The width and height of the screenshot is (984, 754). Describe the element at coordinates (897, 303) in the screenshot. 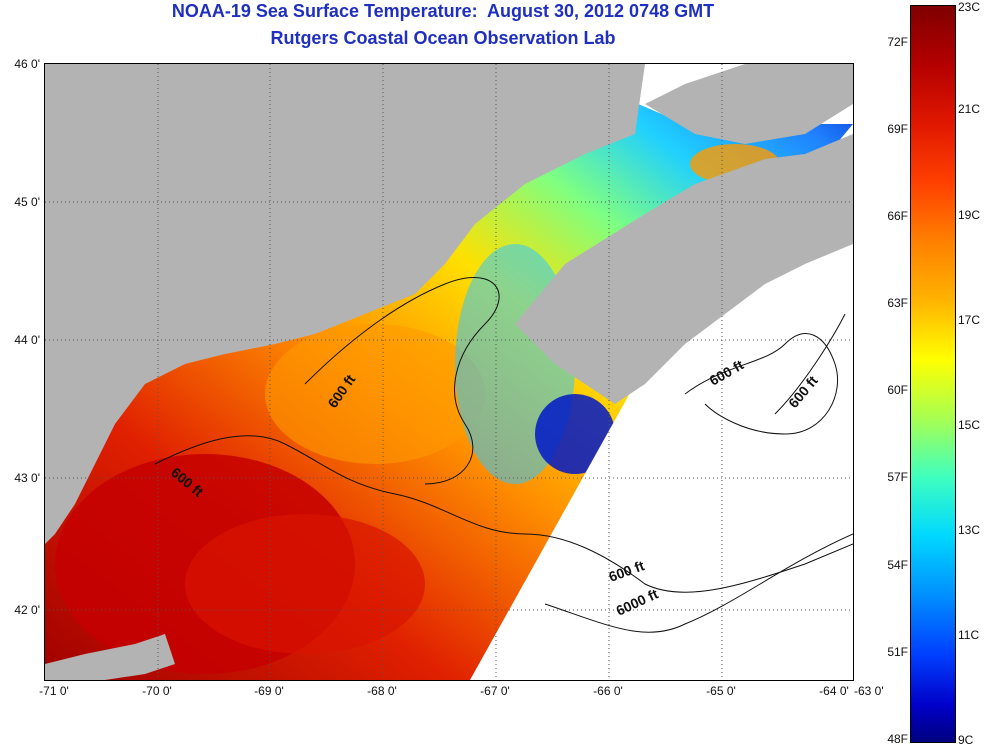

I see `colorbar-label-63f: 63F` at that location.